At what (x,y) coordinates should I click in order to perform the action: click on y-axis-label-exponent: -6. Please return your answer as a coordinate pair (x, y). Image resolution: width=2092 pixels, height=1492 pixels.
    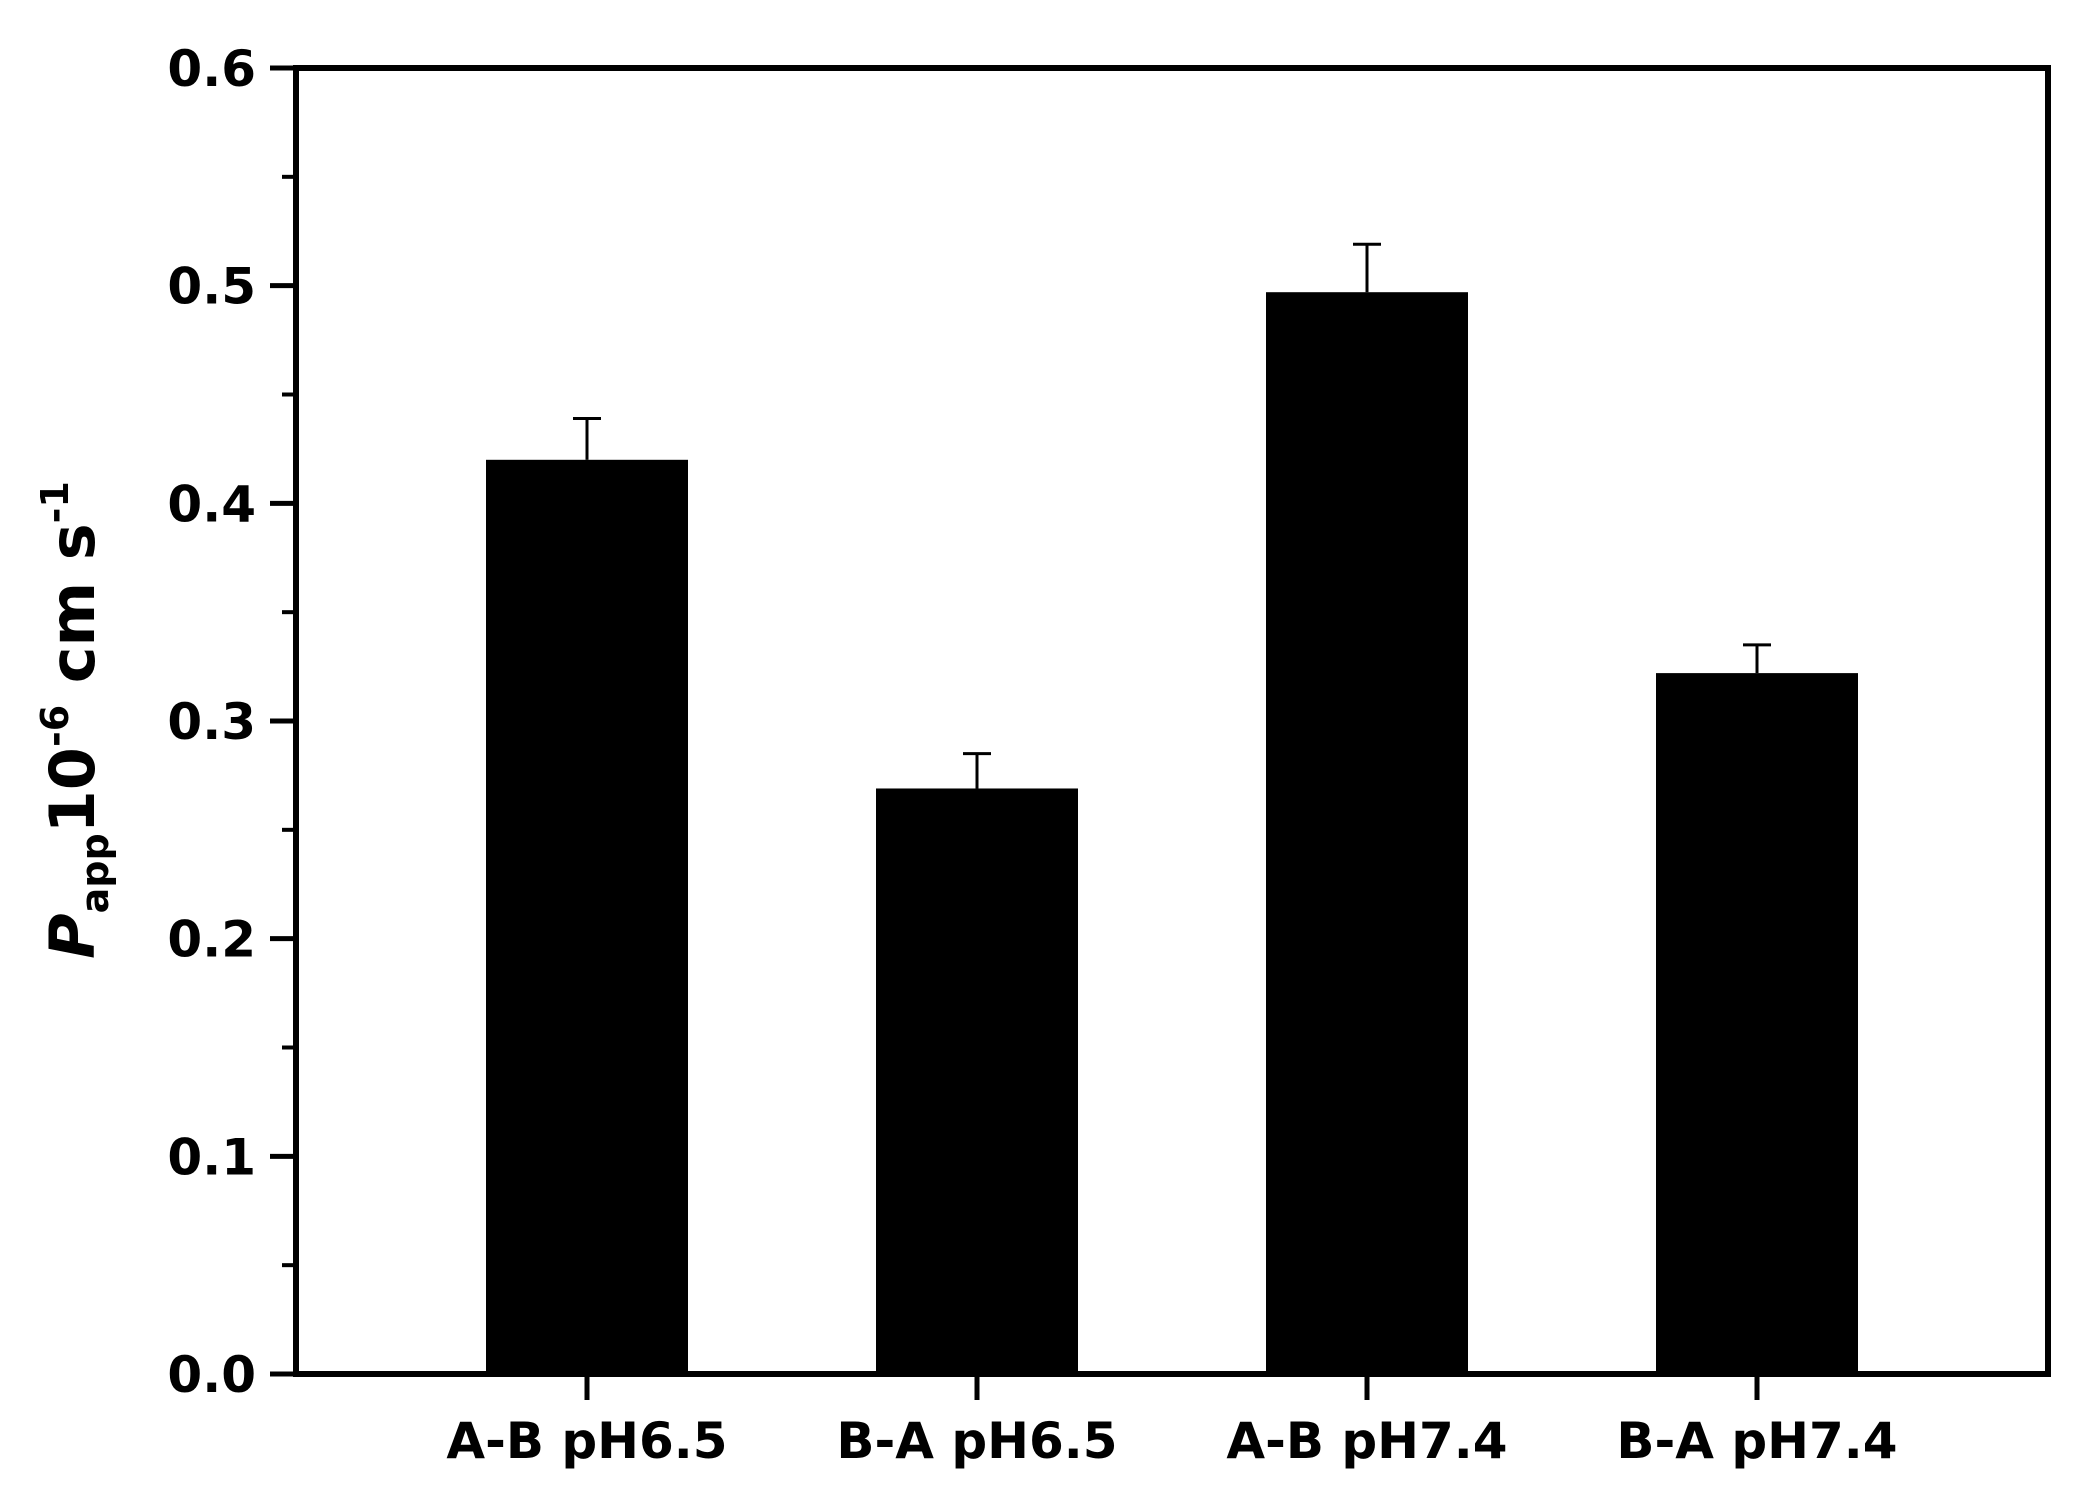
    Looking at the image, I should click on (55, 726).